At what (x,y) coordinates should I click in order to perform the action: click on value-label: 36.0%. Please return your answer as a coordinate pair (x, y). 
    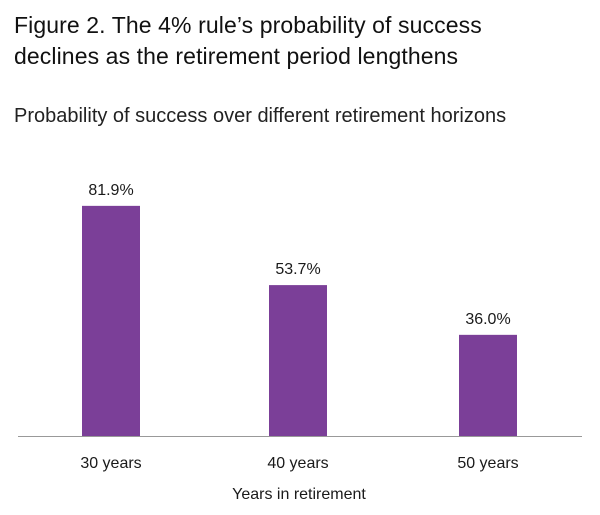
    Looking at the image, I should click on (487, 319).